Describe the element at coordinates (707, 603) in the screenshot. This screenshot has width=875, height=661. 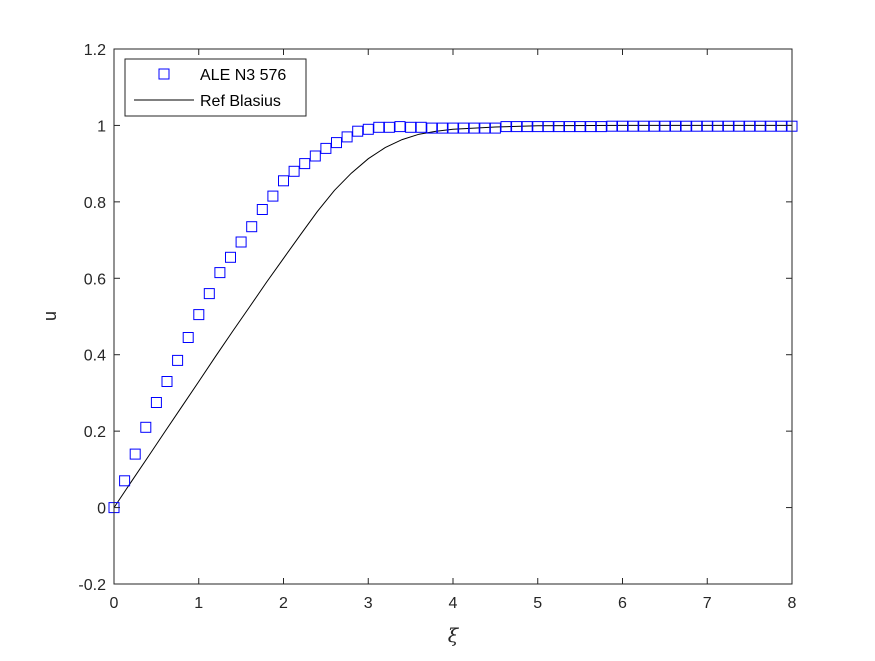
I see `x-tick-label: 7` at that location.